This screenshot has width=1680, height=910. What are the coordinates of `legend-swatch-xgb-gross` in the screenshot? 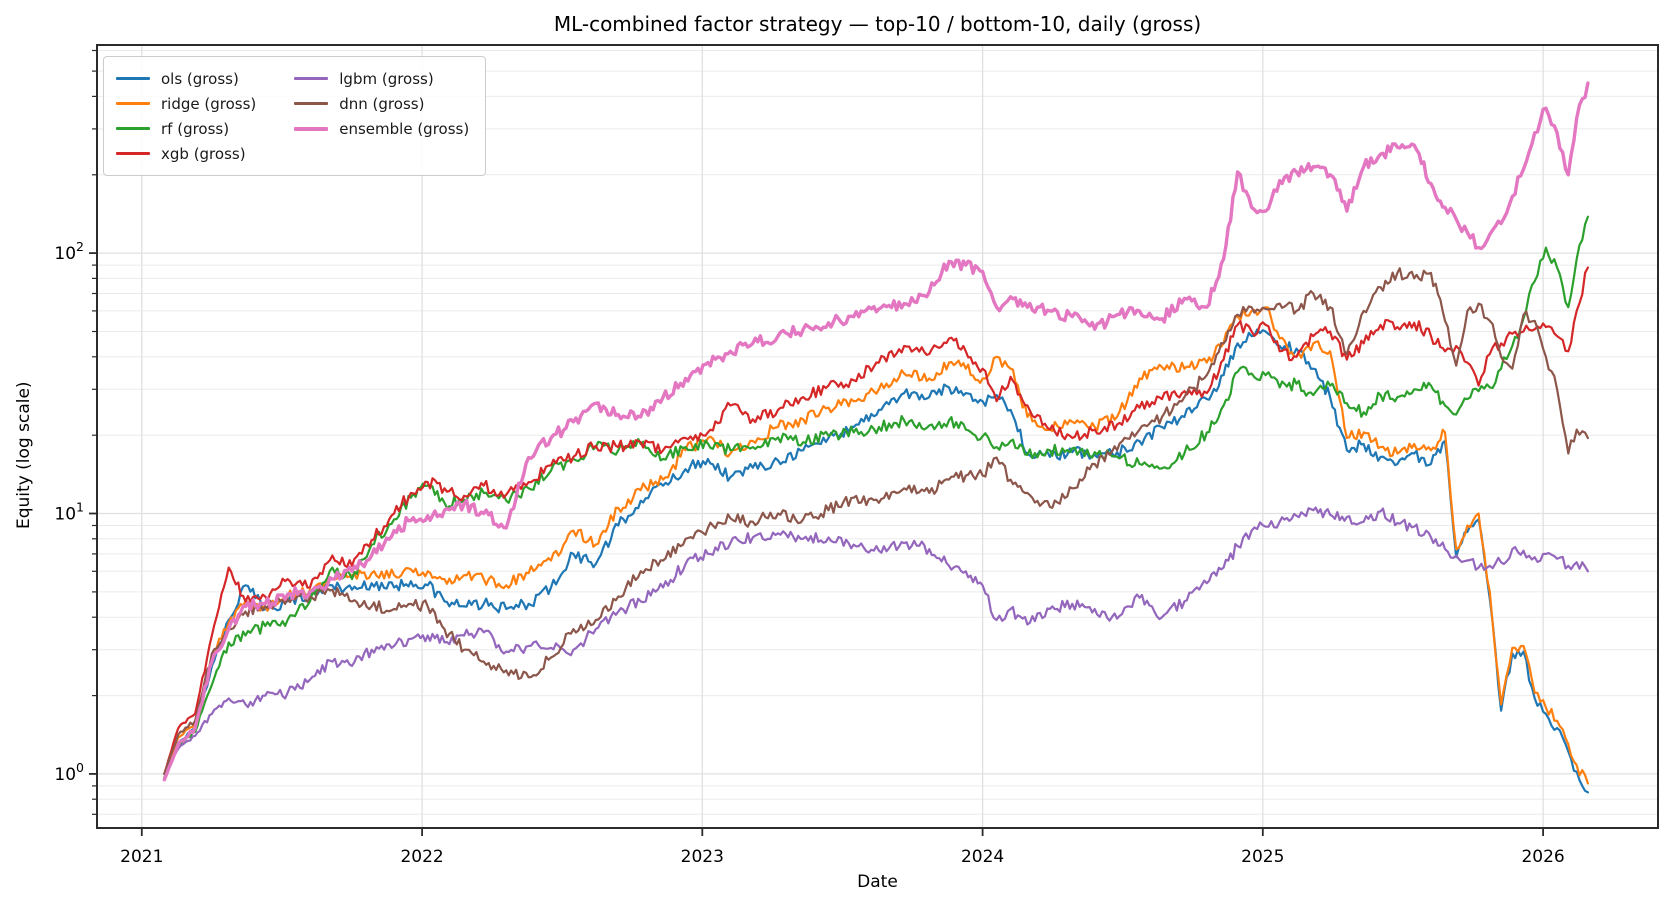 It's located at (133, 153).